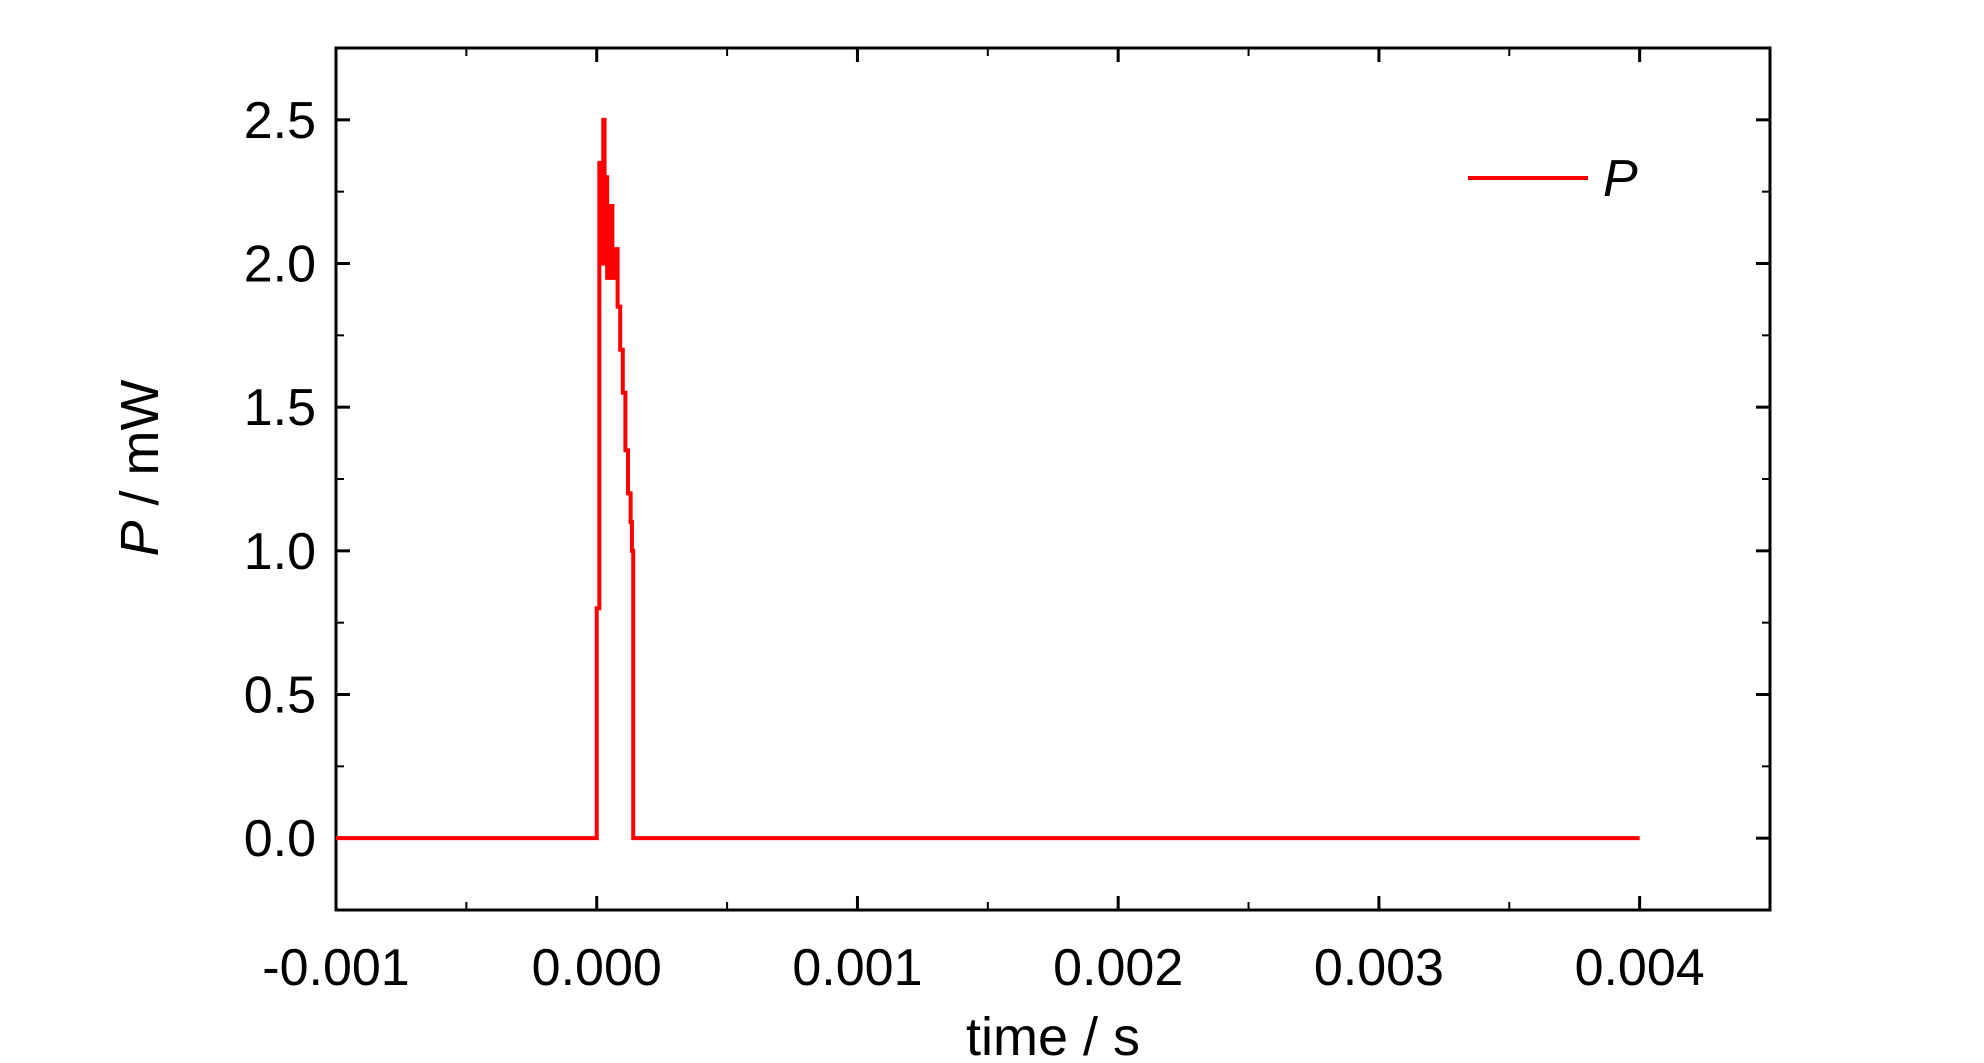 This screenshot has height=1063, width=1984. I want to click on x-tick-label: -0.001, so click(335, 968).